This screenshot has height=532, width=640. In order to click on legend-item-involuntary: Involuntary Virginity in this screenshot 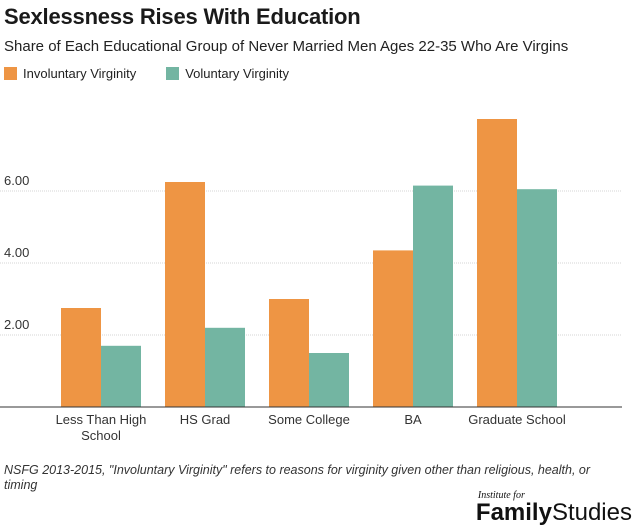, I will do `click(70, 73)`.